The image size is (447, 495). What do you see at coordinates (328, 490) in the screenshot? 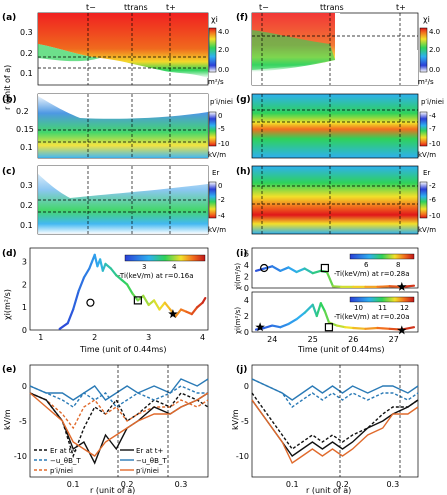
I see `j-xlabel: r (unit of a)` at bounding box center [328, 490].